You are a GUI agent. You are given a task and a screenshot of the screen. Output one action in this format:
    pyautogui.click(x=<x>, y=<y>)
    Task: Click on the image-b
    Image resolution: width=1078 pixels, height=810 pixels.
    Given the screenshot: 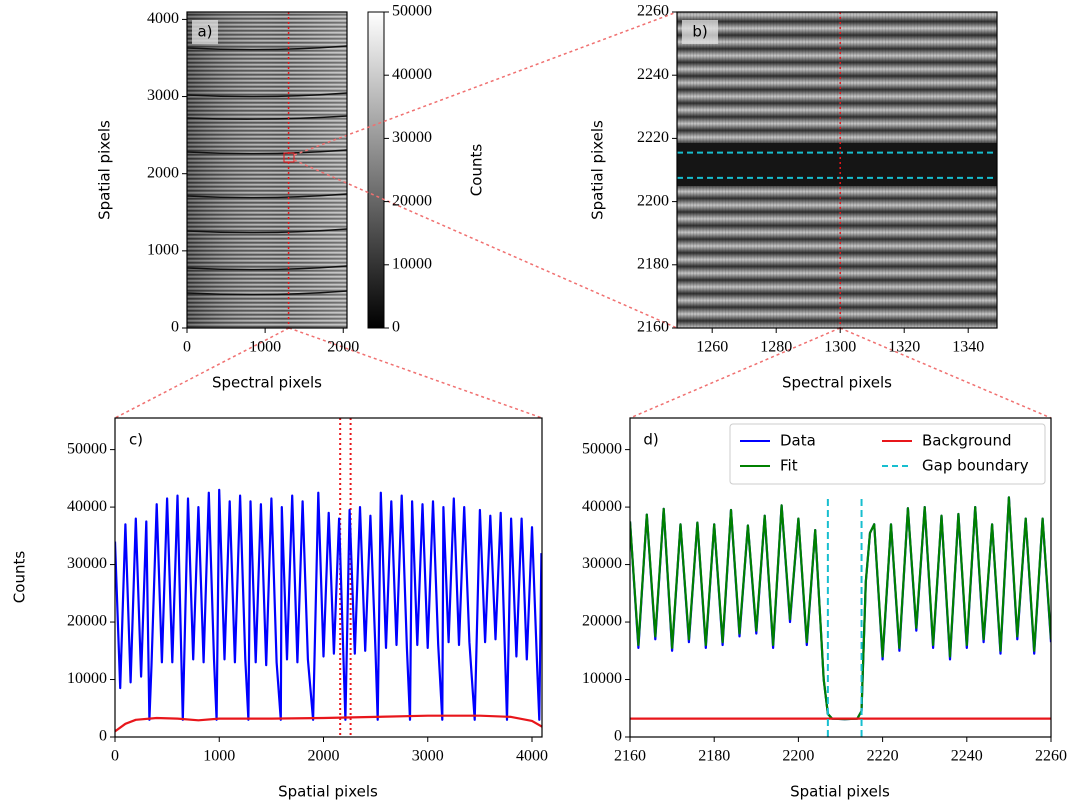 What is the action you would take?
    pyautogui.click(x=837, y=170)
    